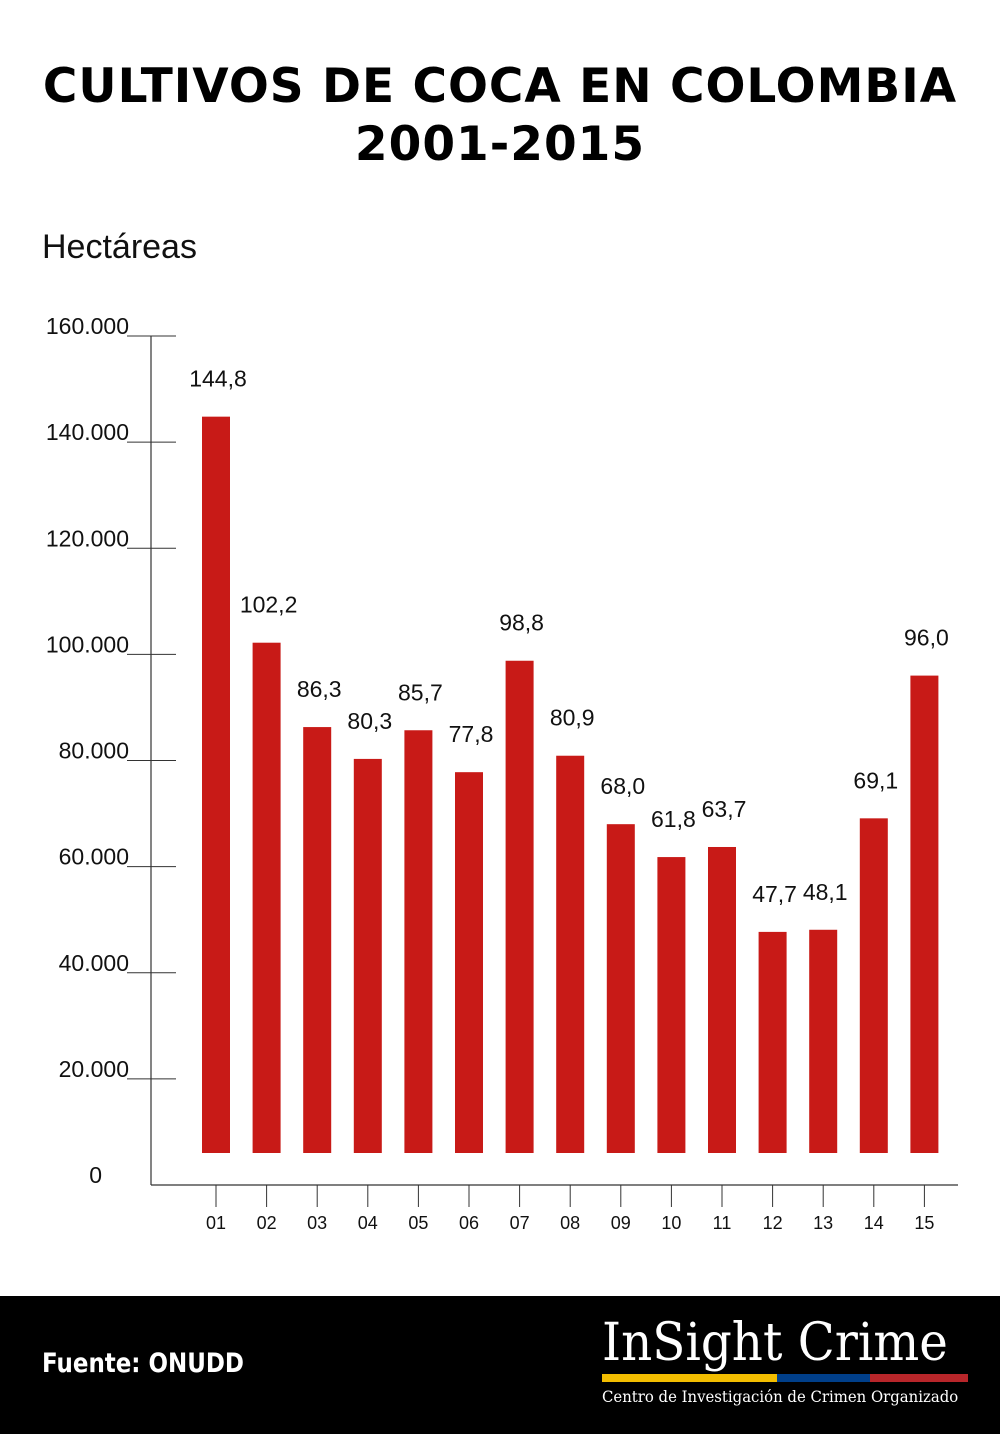 The image size is (1000, 1434). I want to click on x-tick-label: 05, so click(418, 1223).